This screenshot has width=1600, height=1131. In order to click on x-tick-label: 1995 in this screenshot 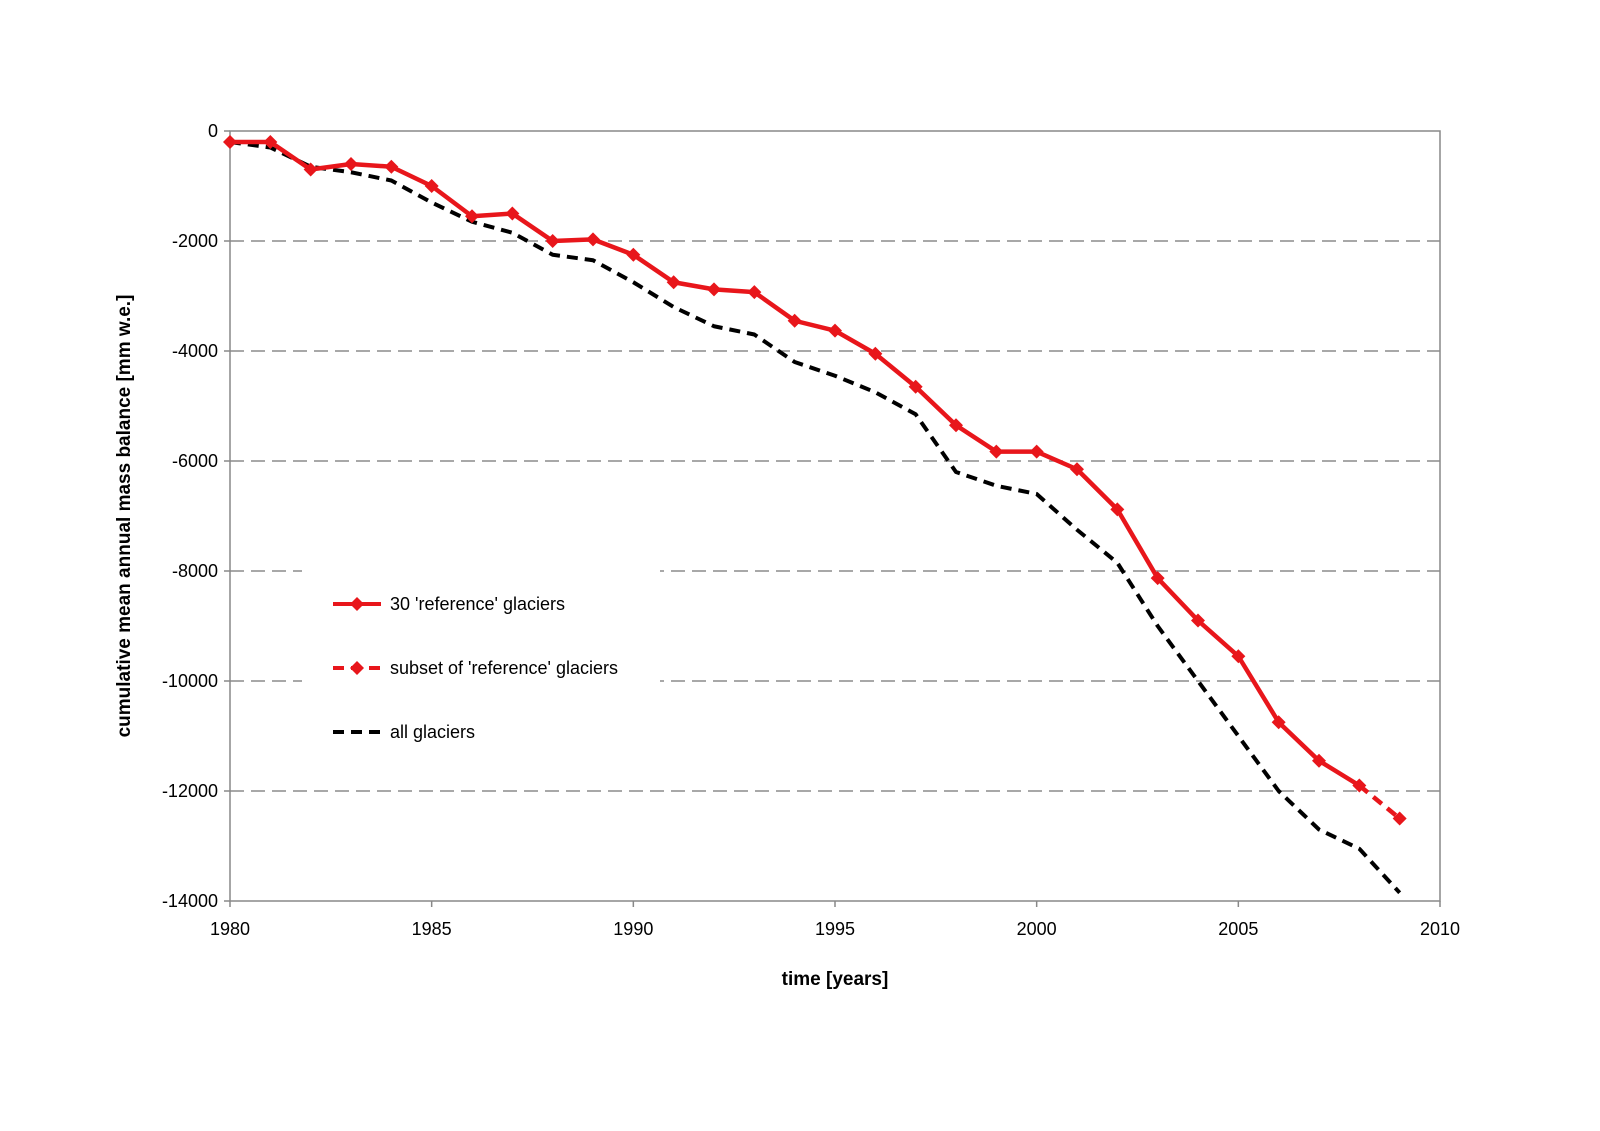, I will do `click(835, 929)`.